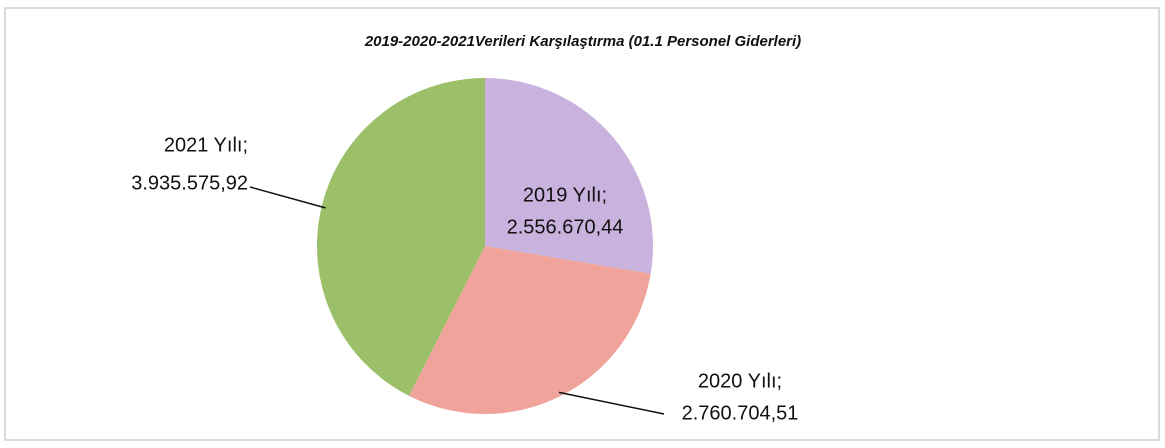 This screenshot has height=448, width=1165. I want to click on data-label-name: 2020 Yılı;, so click(740, 381).